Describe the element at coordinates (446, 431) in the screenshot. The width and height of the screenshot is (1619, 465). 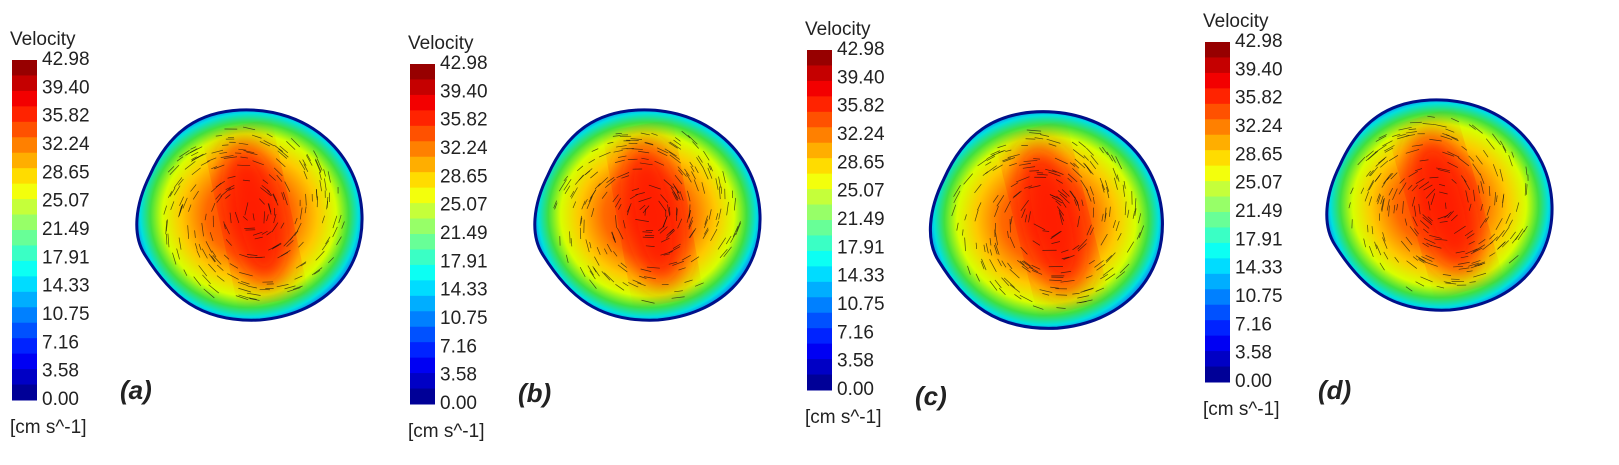
I see `legend-unit: [cm s^-1]` at that location.